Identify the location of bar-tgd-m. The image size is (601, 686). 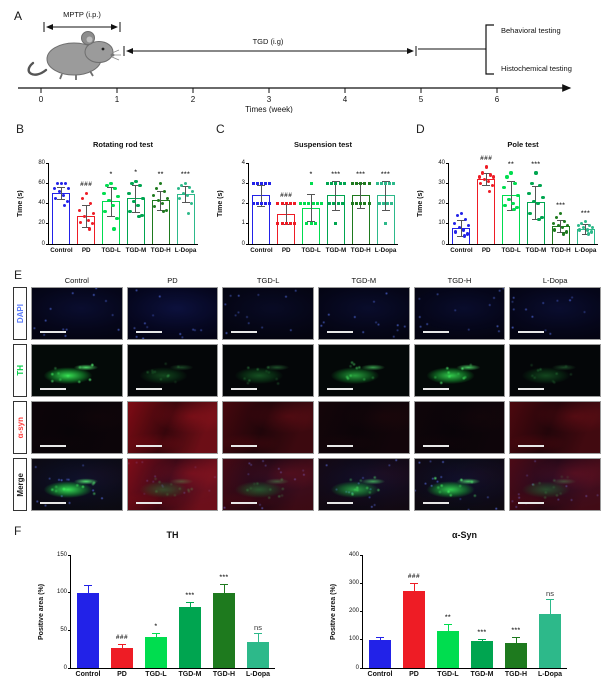
(190, 637).